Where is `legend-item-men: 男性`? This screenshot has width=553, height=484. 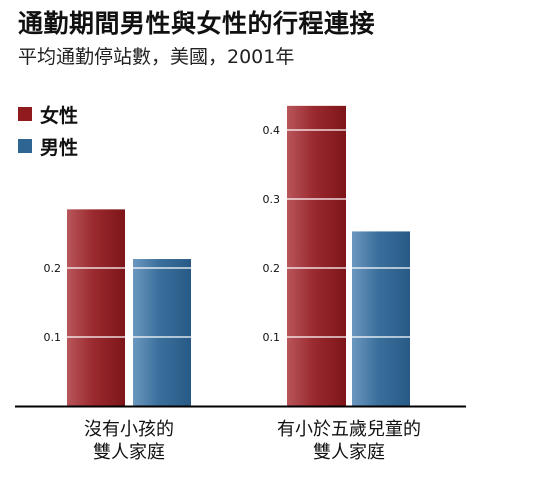 legend-item-men: 男性 is located at coordinates (48, 146).